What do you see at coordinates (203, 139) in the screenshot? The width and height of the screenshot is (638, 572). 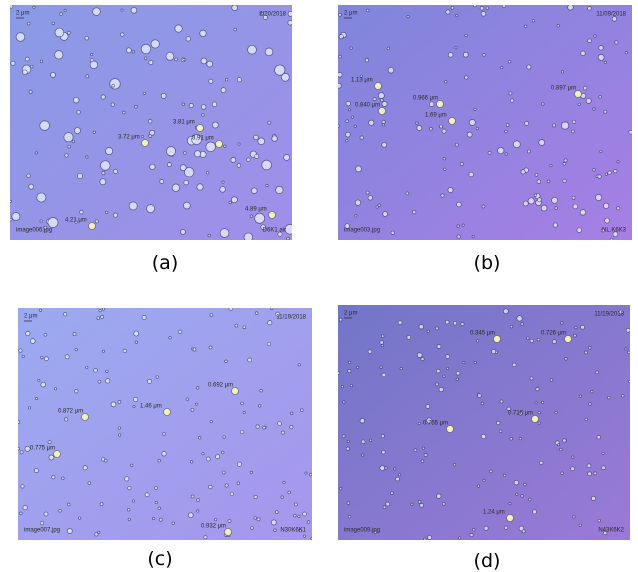 I see `measurement-label: 3.91 μm` at bounding box center [203, 139].